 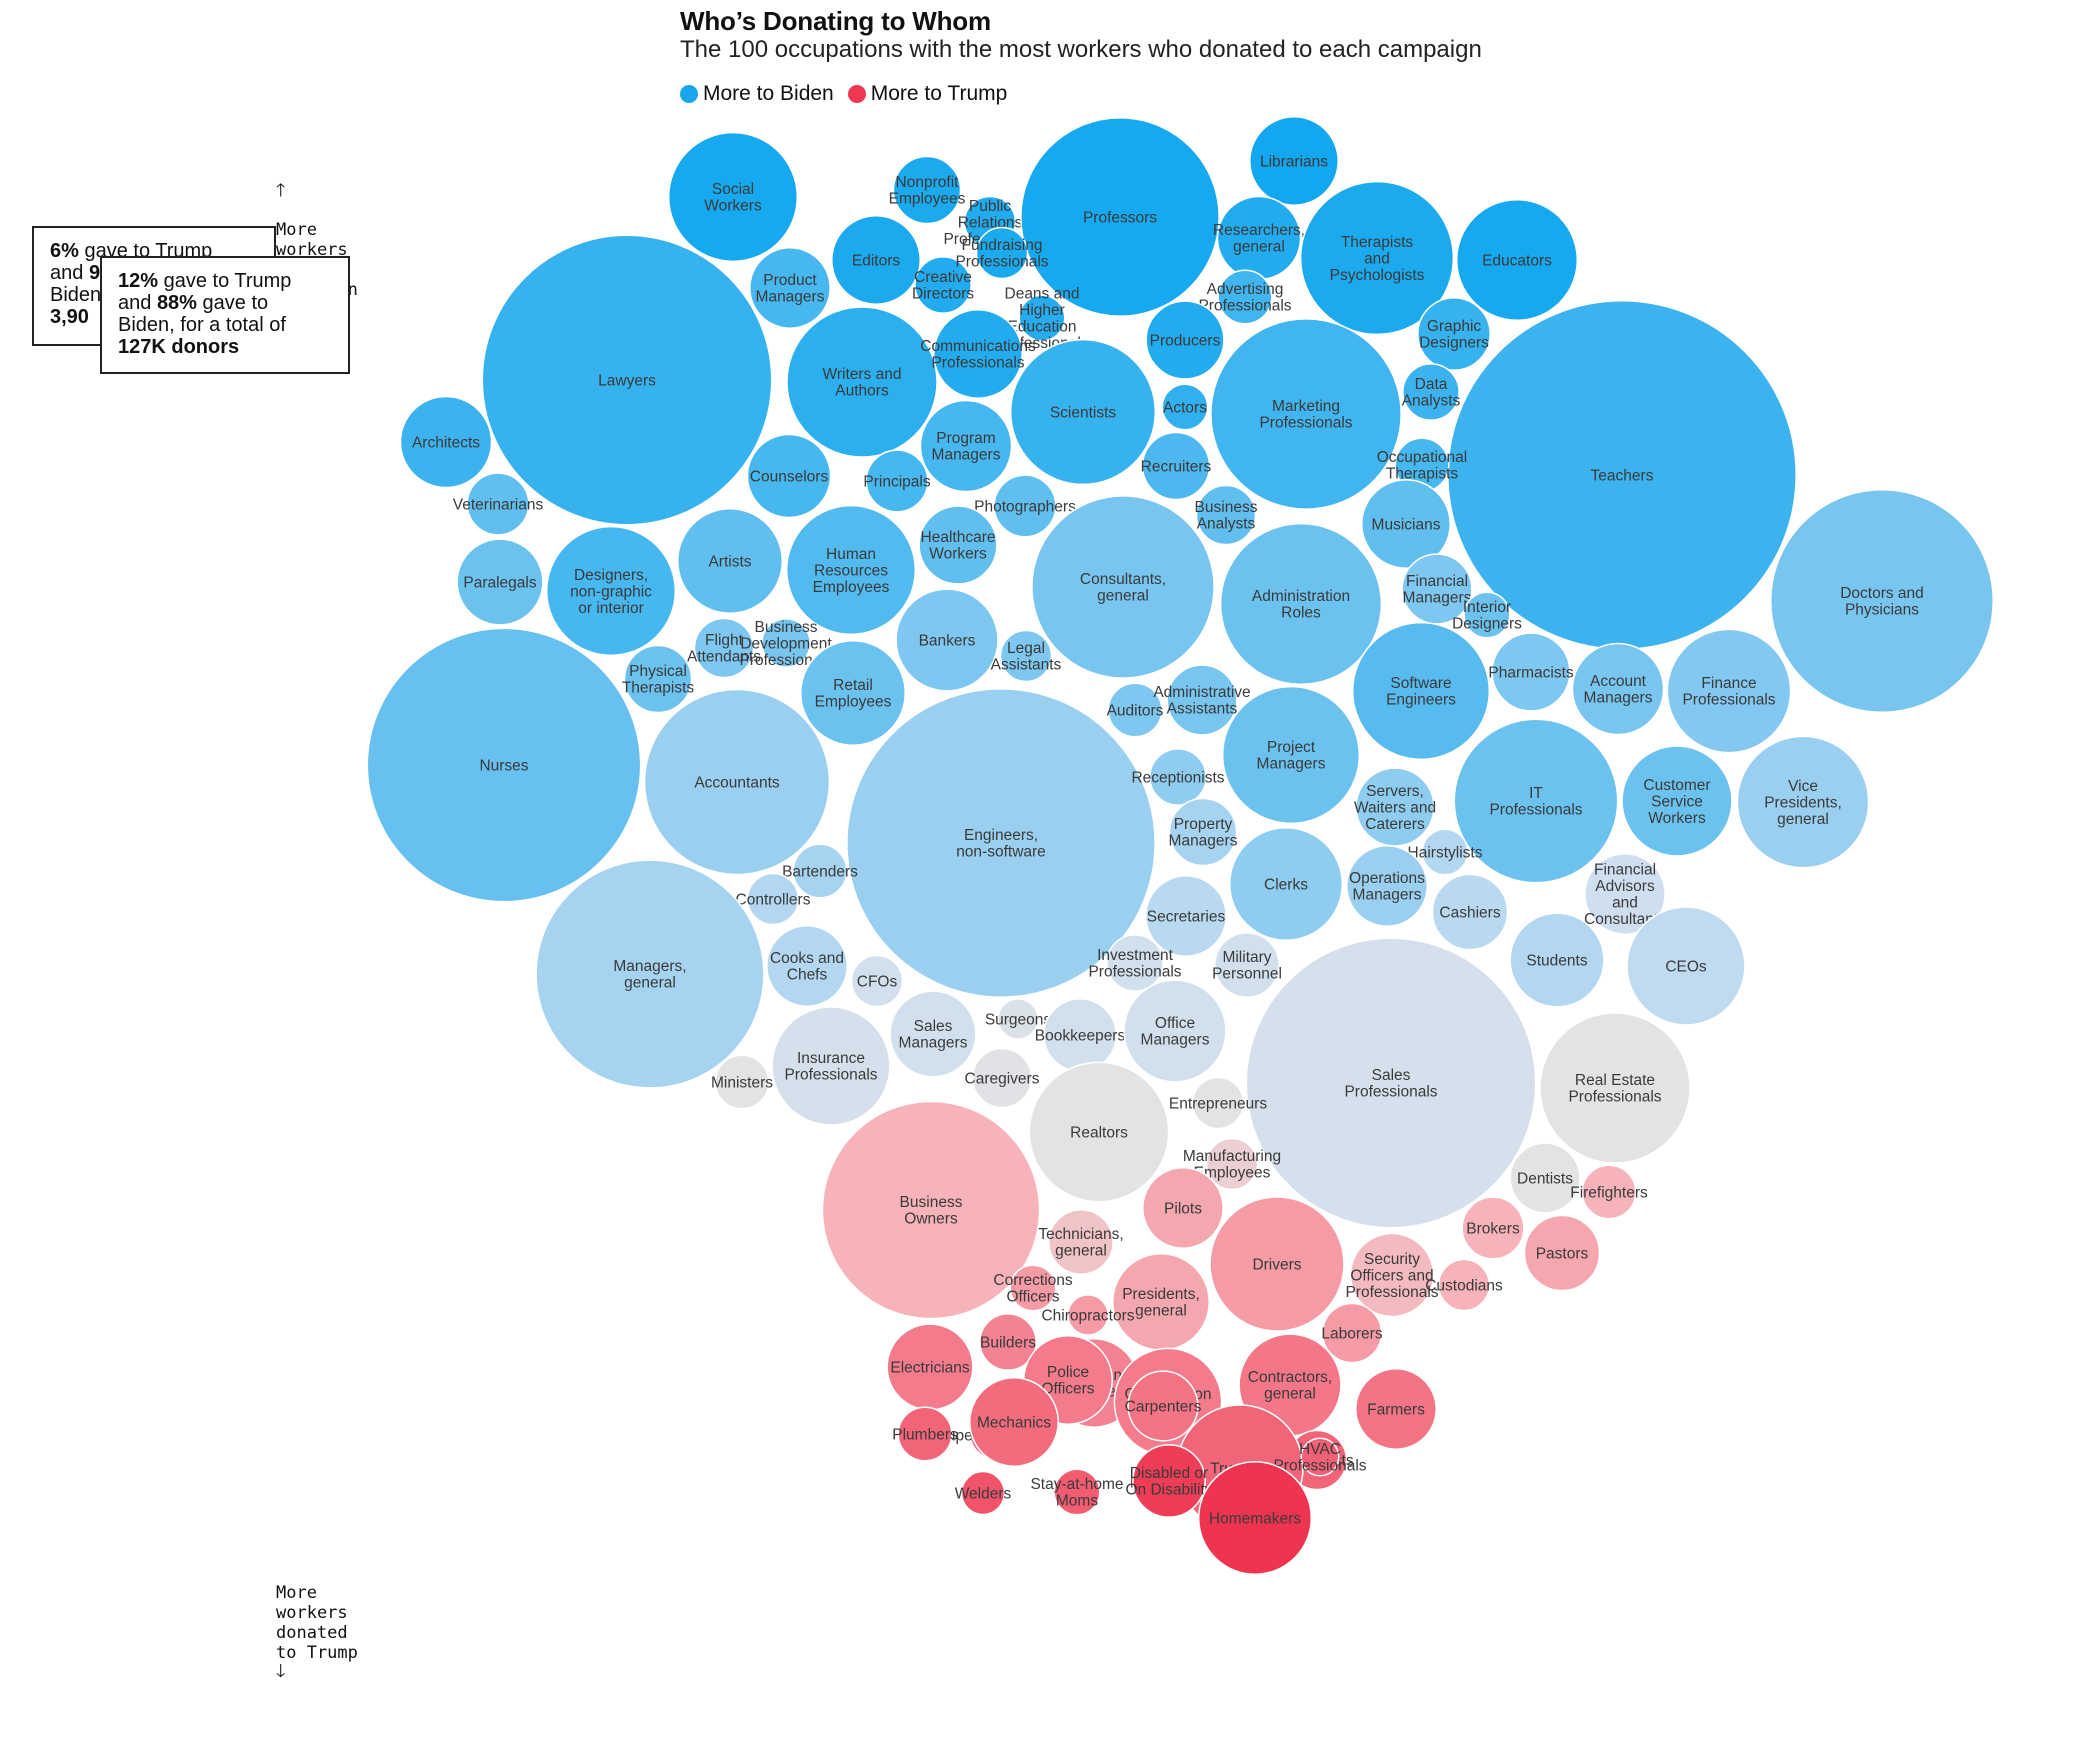 I want to click on bubble-ceos: CEOs, so click(x=1686, y=966).